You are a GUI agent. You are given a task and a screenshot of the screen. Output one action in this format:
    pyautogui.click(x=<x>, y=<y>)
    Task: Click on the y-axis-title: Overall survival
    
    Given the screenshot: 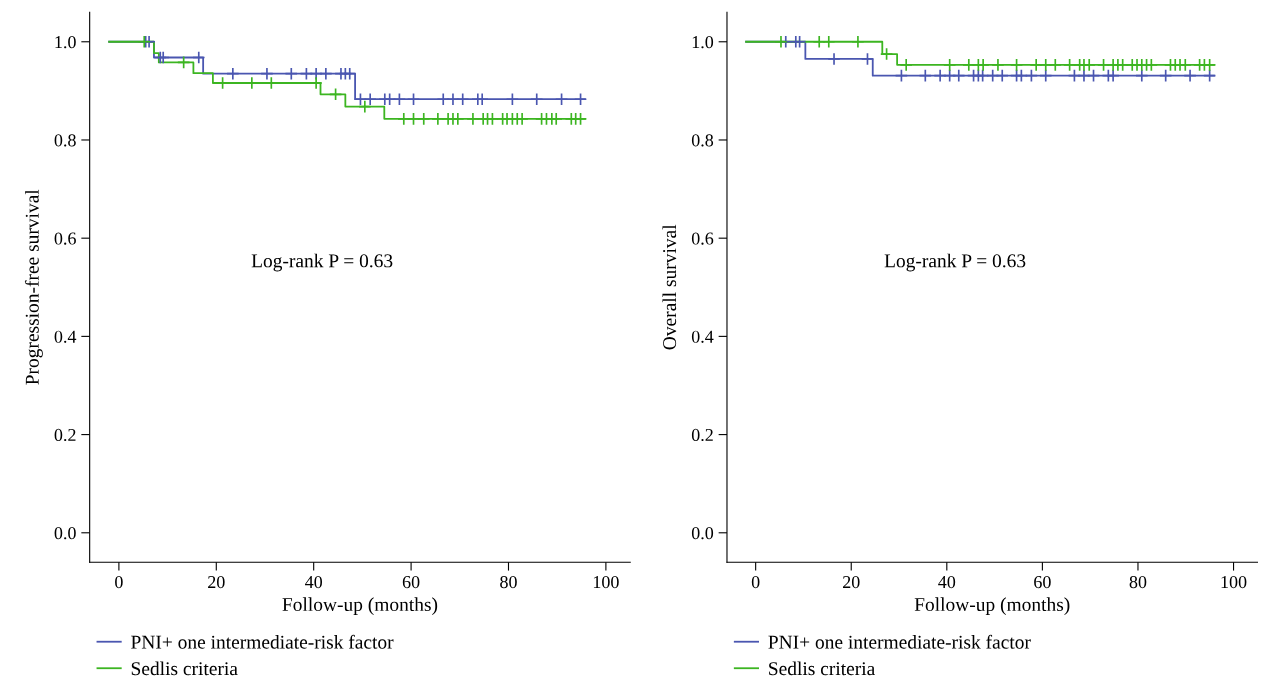 What is the action you would take?
    pyautogui.click(x=669, y=287)
    